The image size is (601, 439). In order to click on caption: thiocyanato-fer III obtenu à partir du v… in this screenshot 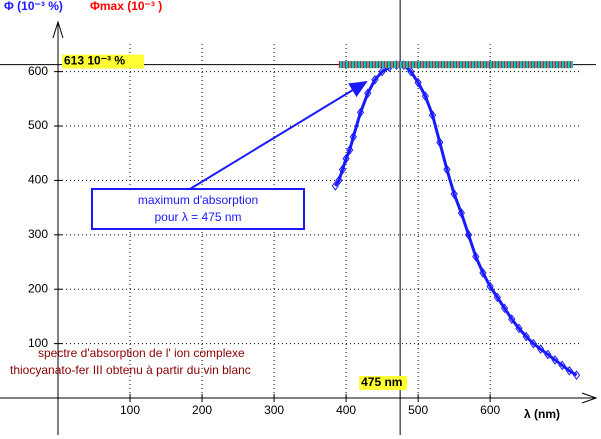, I will do `click(130, 370)`.